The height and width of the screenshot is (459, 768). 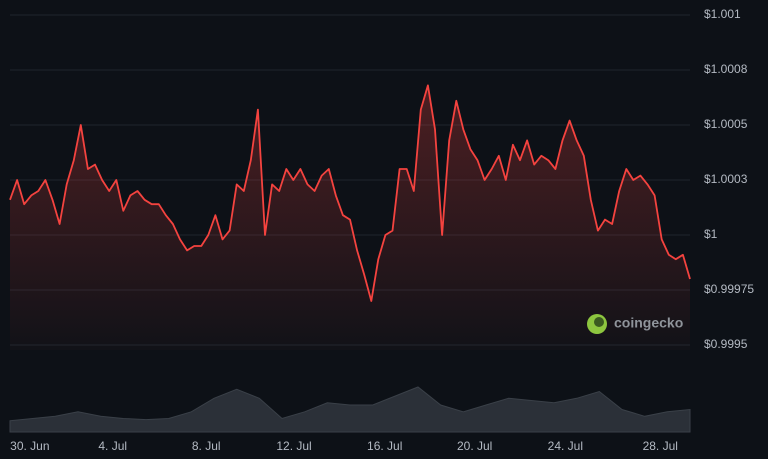 What do you see at coordinates (293, 446) in the screenshot?
I see `x-tick-label: 12. Jul` at bounding box center [293, 446].